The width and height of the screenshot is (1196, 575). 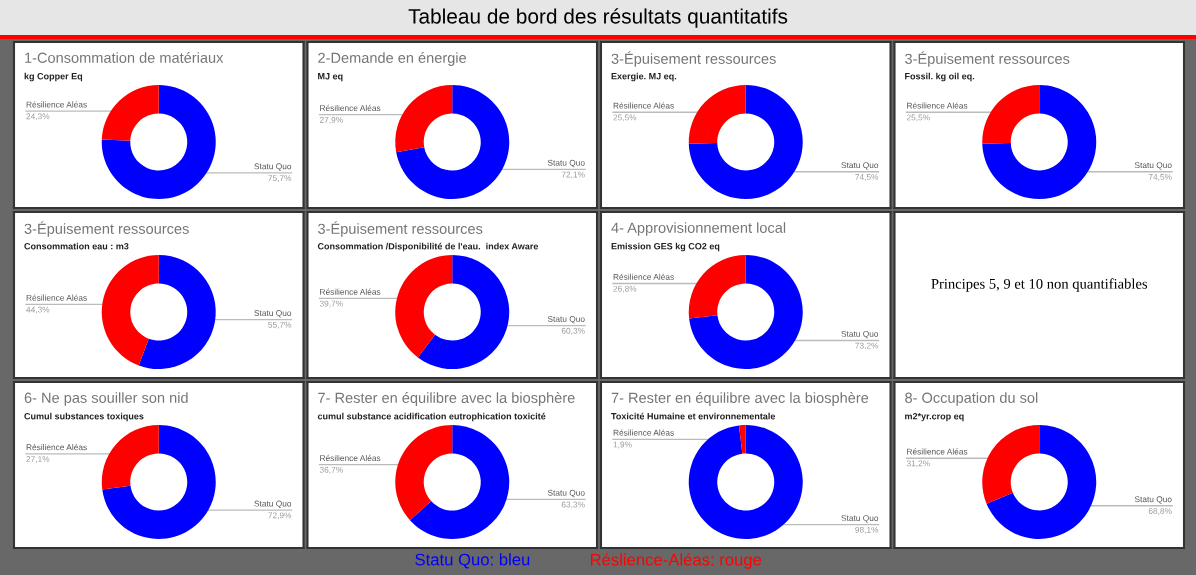 What do you see at coordinates (867, 346) in the screenshot?
I see `data-label: 73,2%` at bounding box center [867, 346].